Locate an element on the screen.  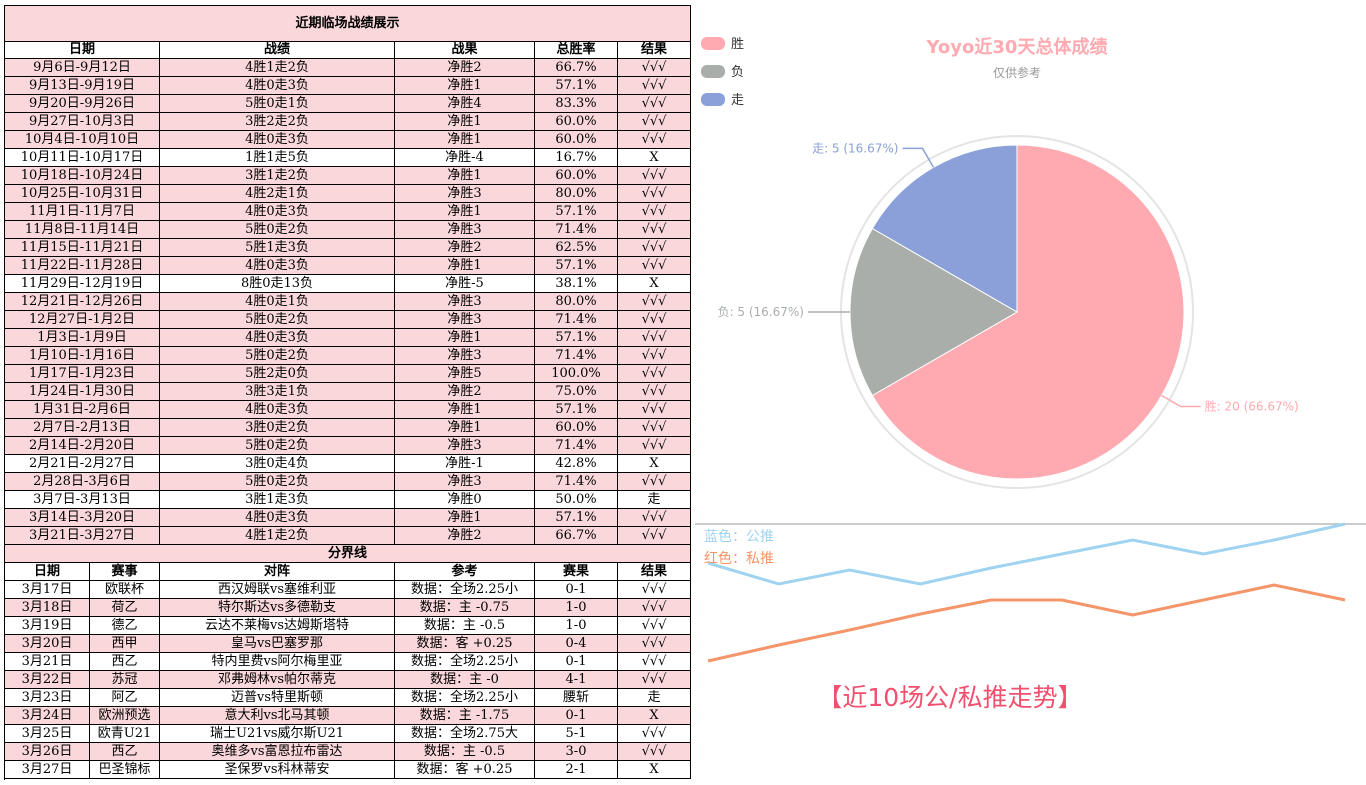
chart-subtitle: 仅供参考 is located at coordinates (1017, 72).